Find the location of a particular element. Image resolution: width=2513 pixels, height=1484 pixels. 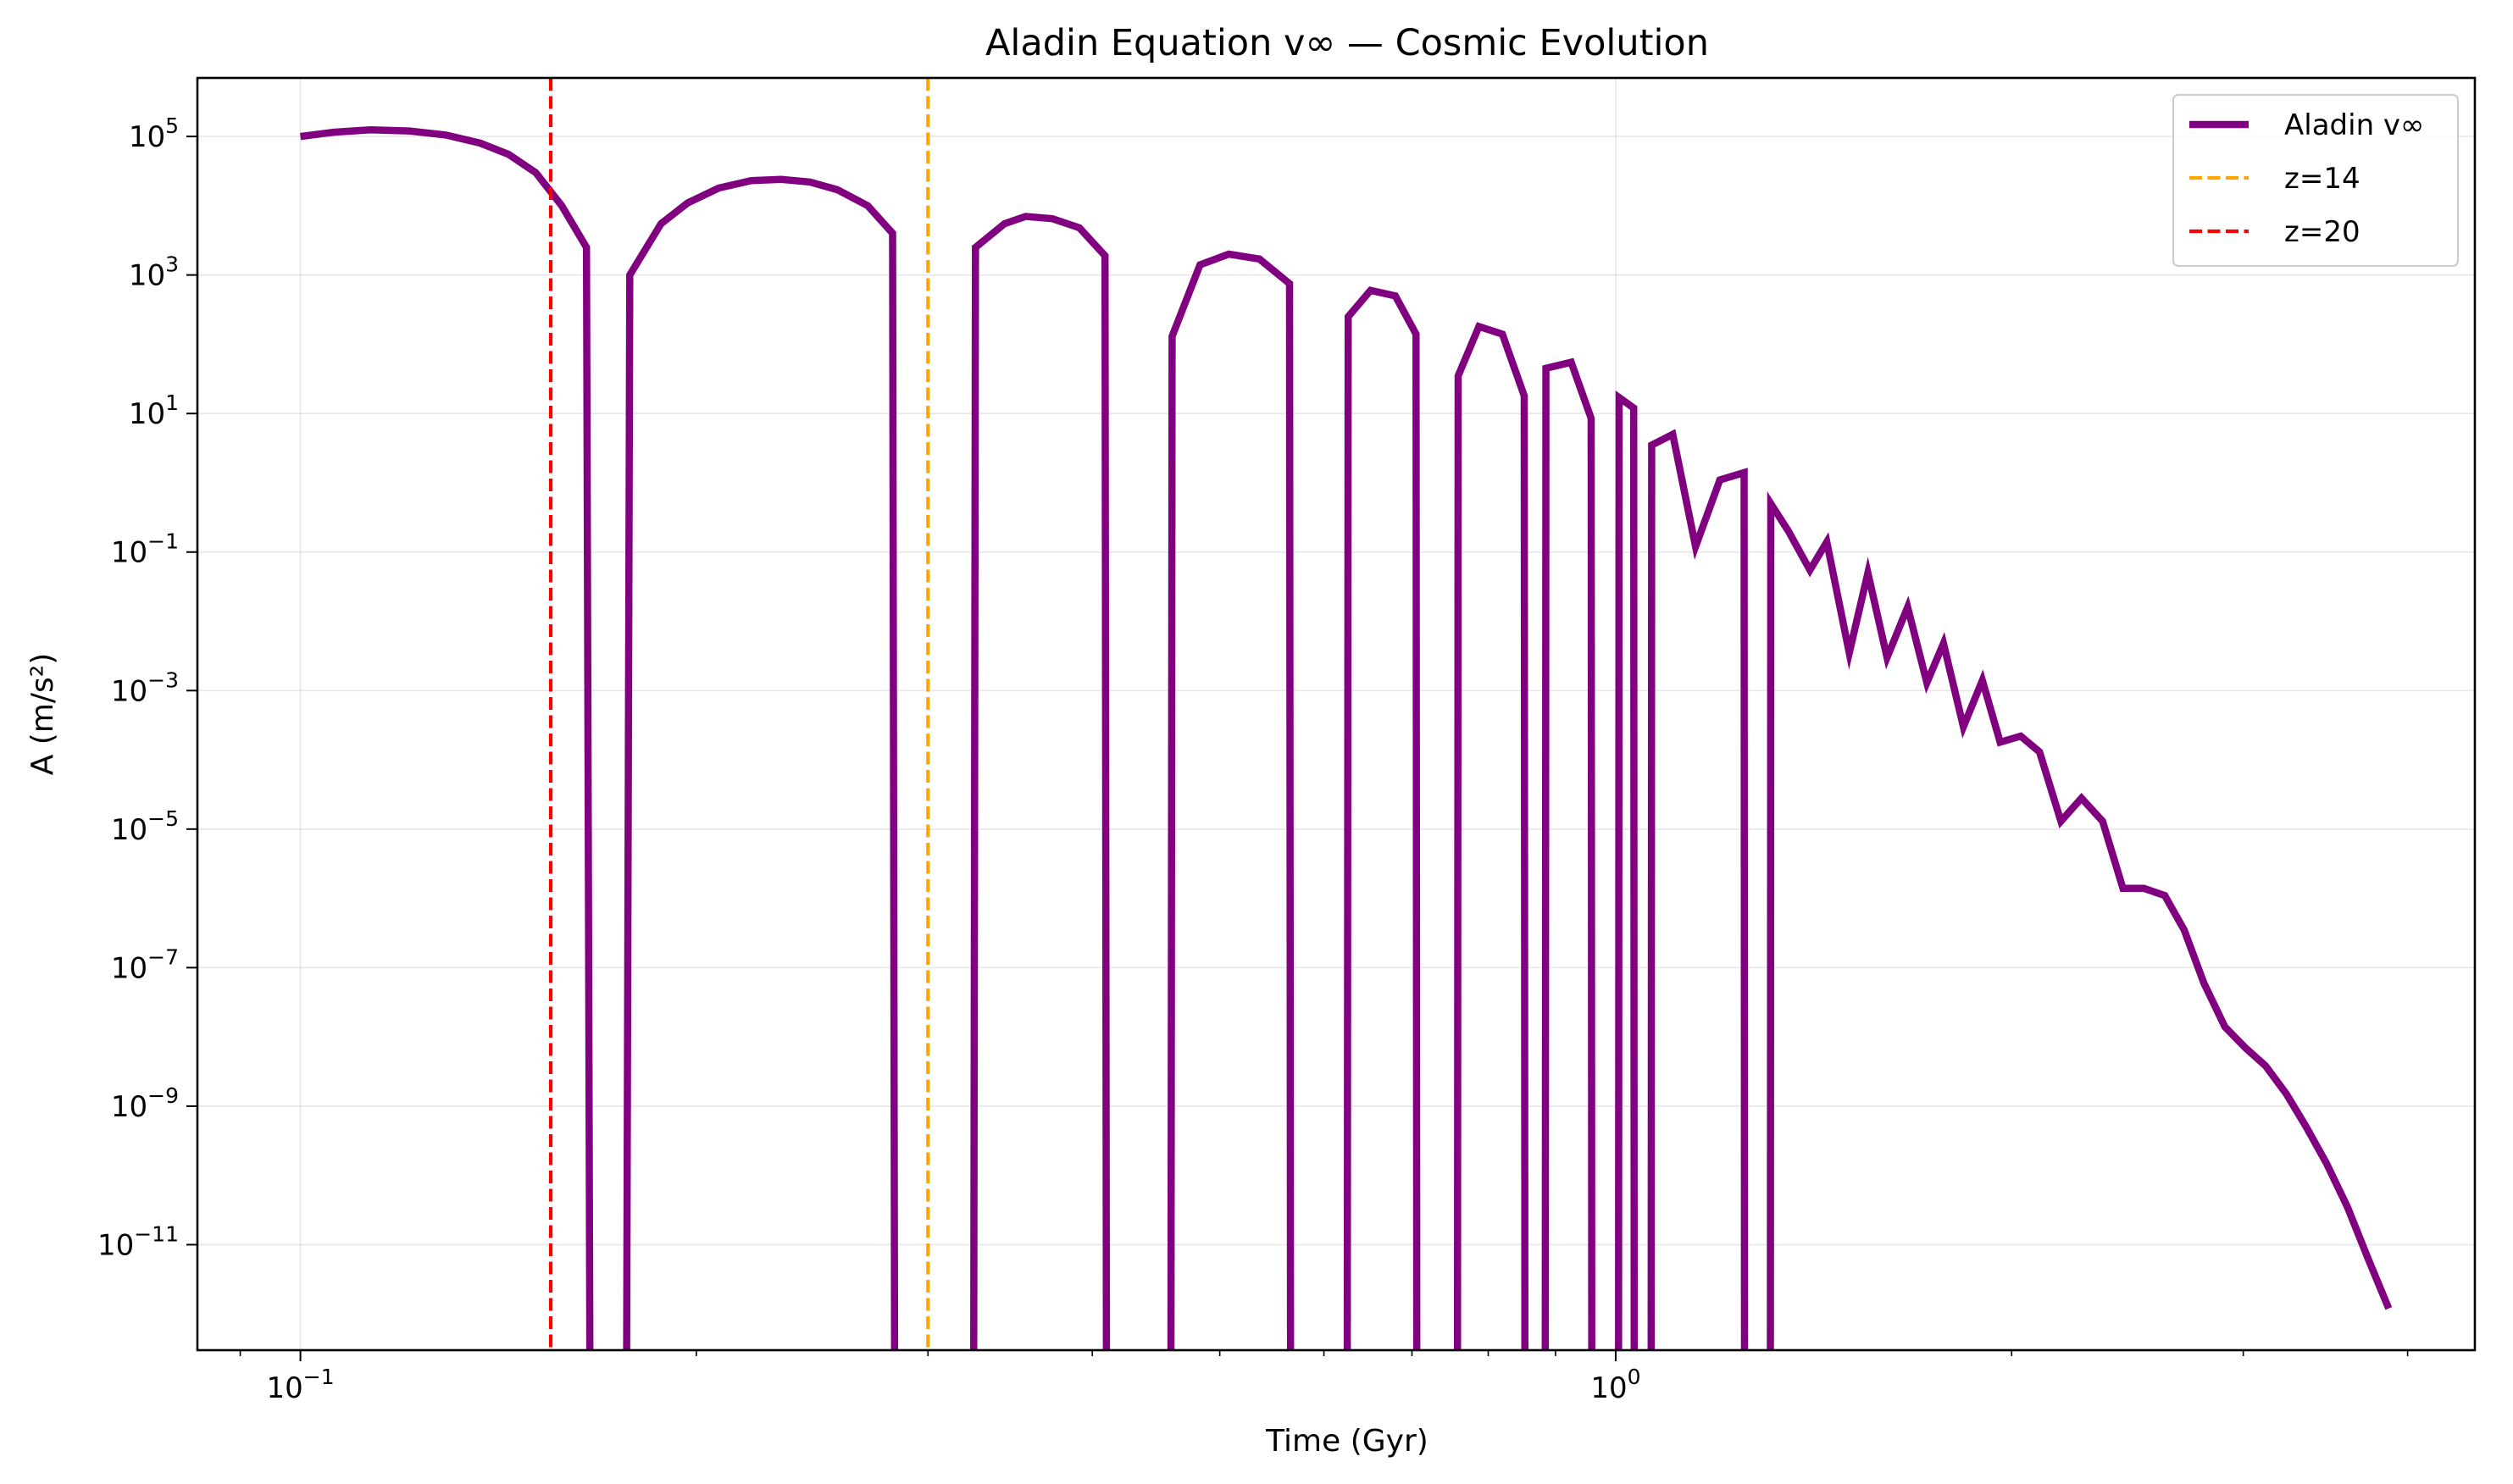

y-tick-label: 10⁻⁹ is located at coordinates (145, 1103).